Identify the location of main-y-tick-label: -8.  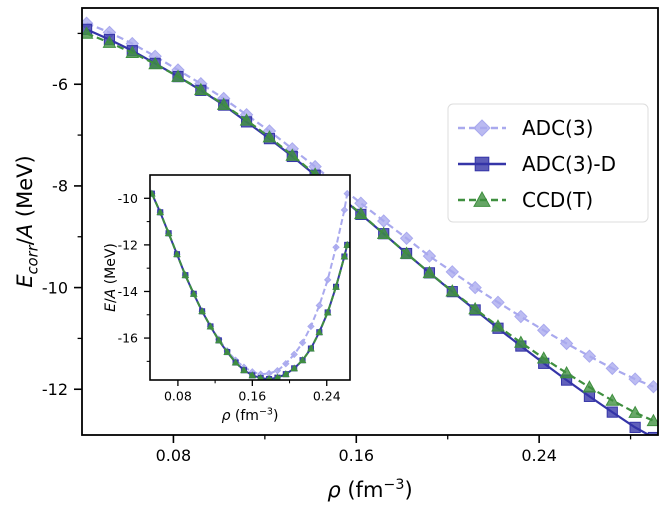
(60, 186).